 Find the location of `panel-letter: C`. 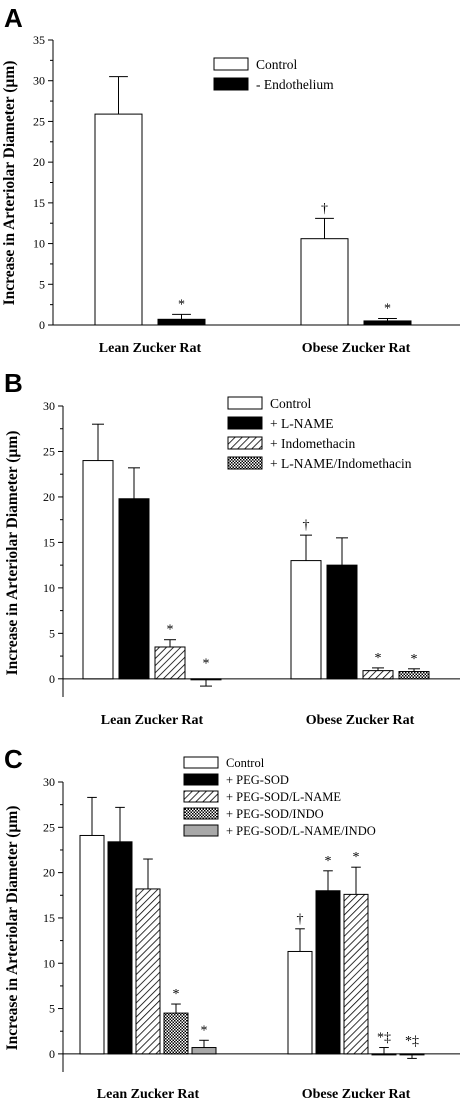

panel-letter: C is located at coordinates (13, 759).